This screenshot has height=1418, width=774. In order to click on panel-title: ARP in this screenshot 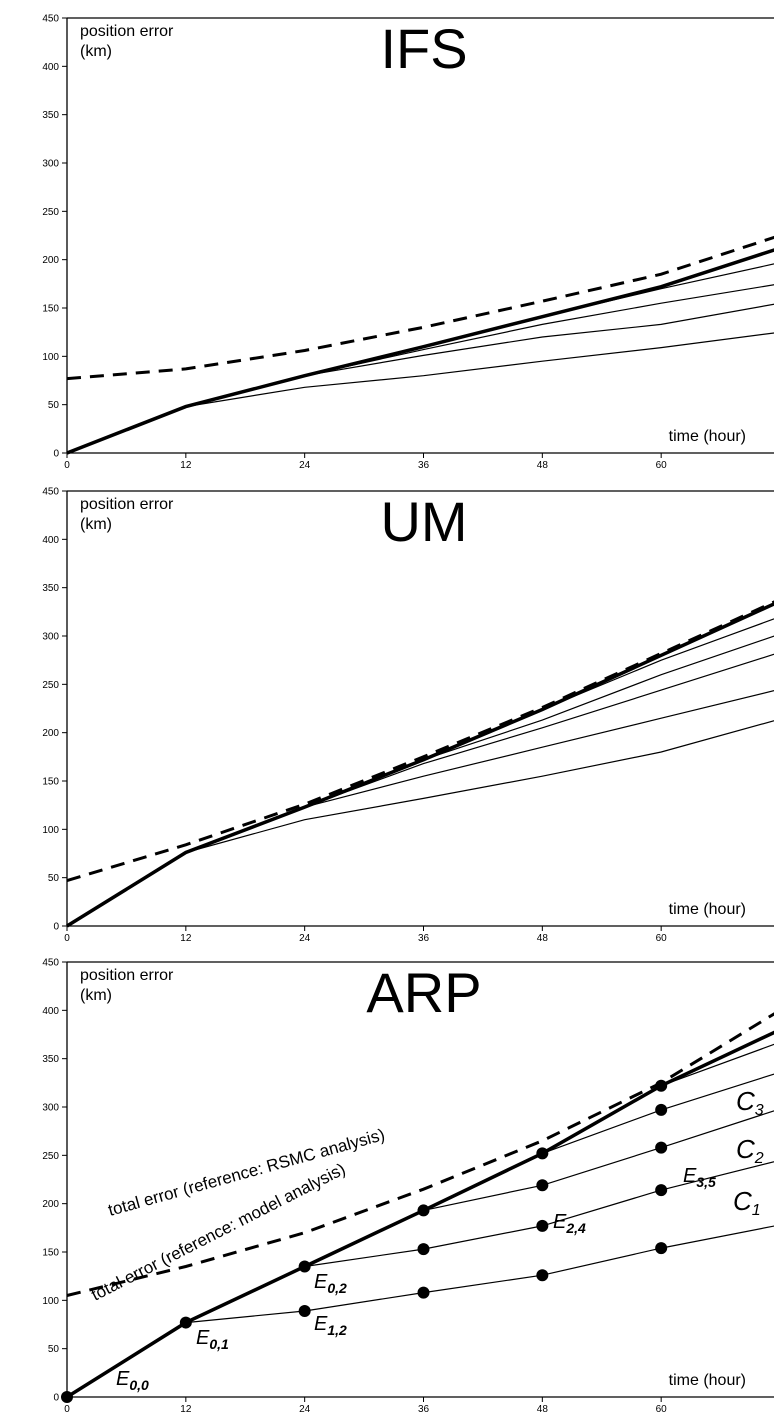, I will do `click(423, 992)`.